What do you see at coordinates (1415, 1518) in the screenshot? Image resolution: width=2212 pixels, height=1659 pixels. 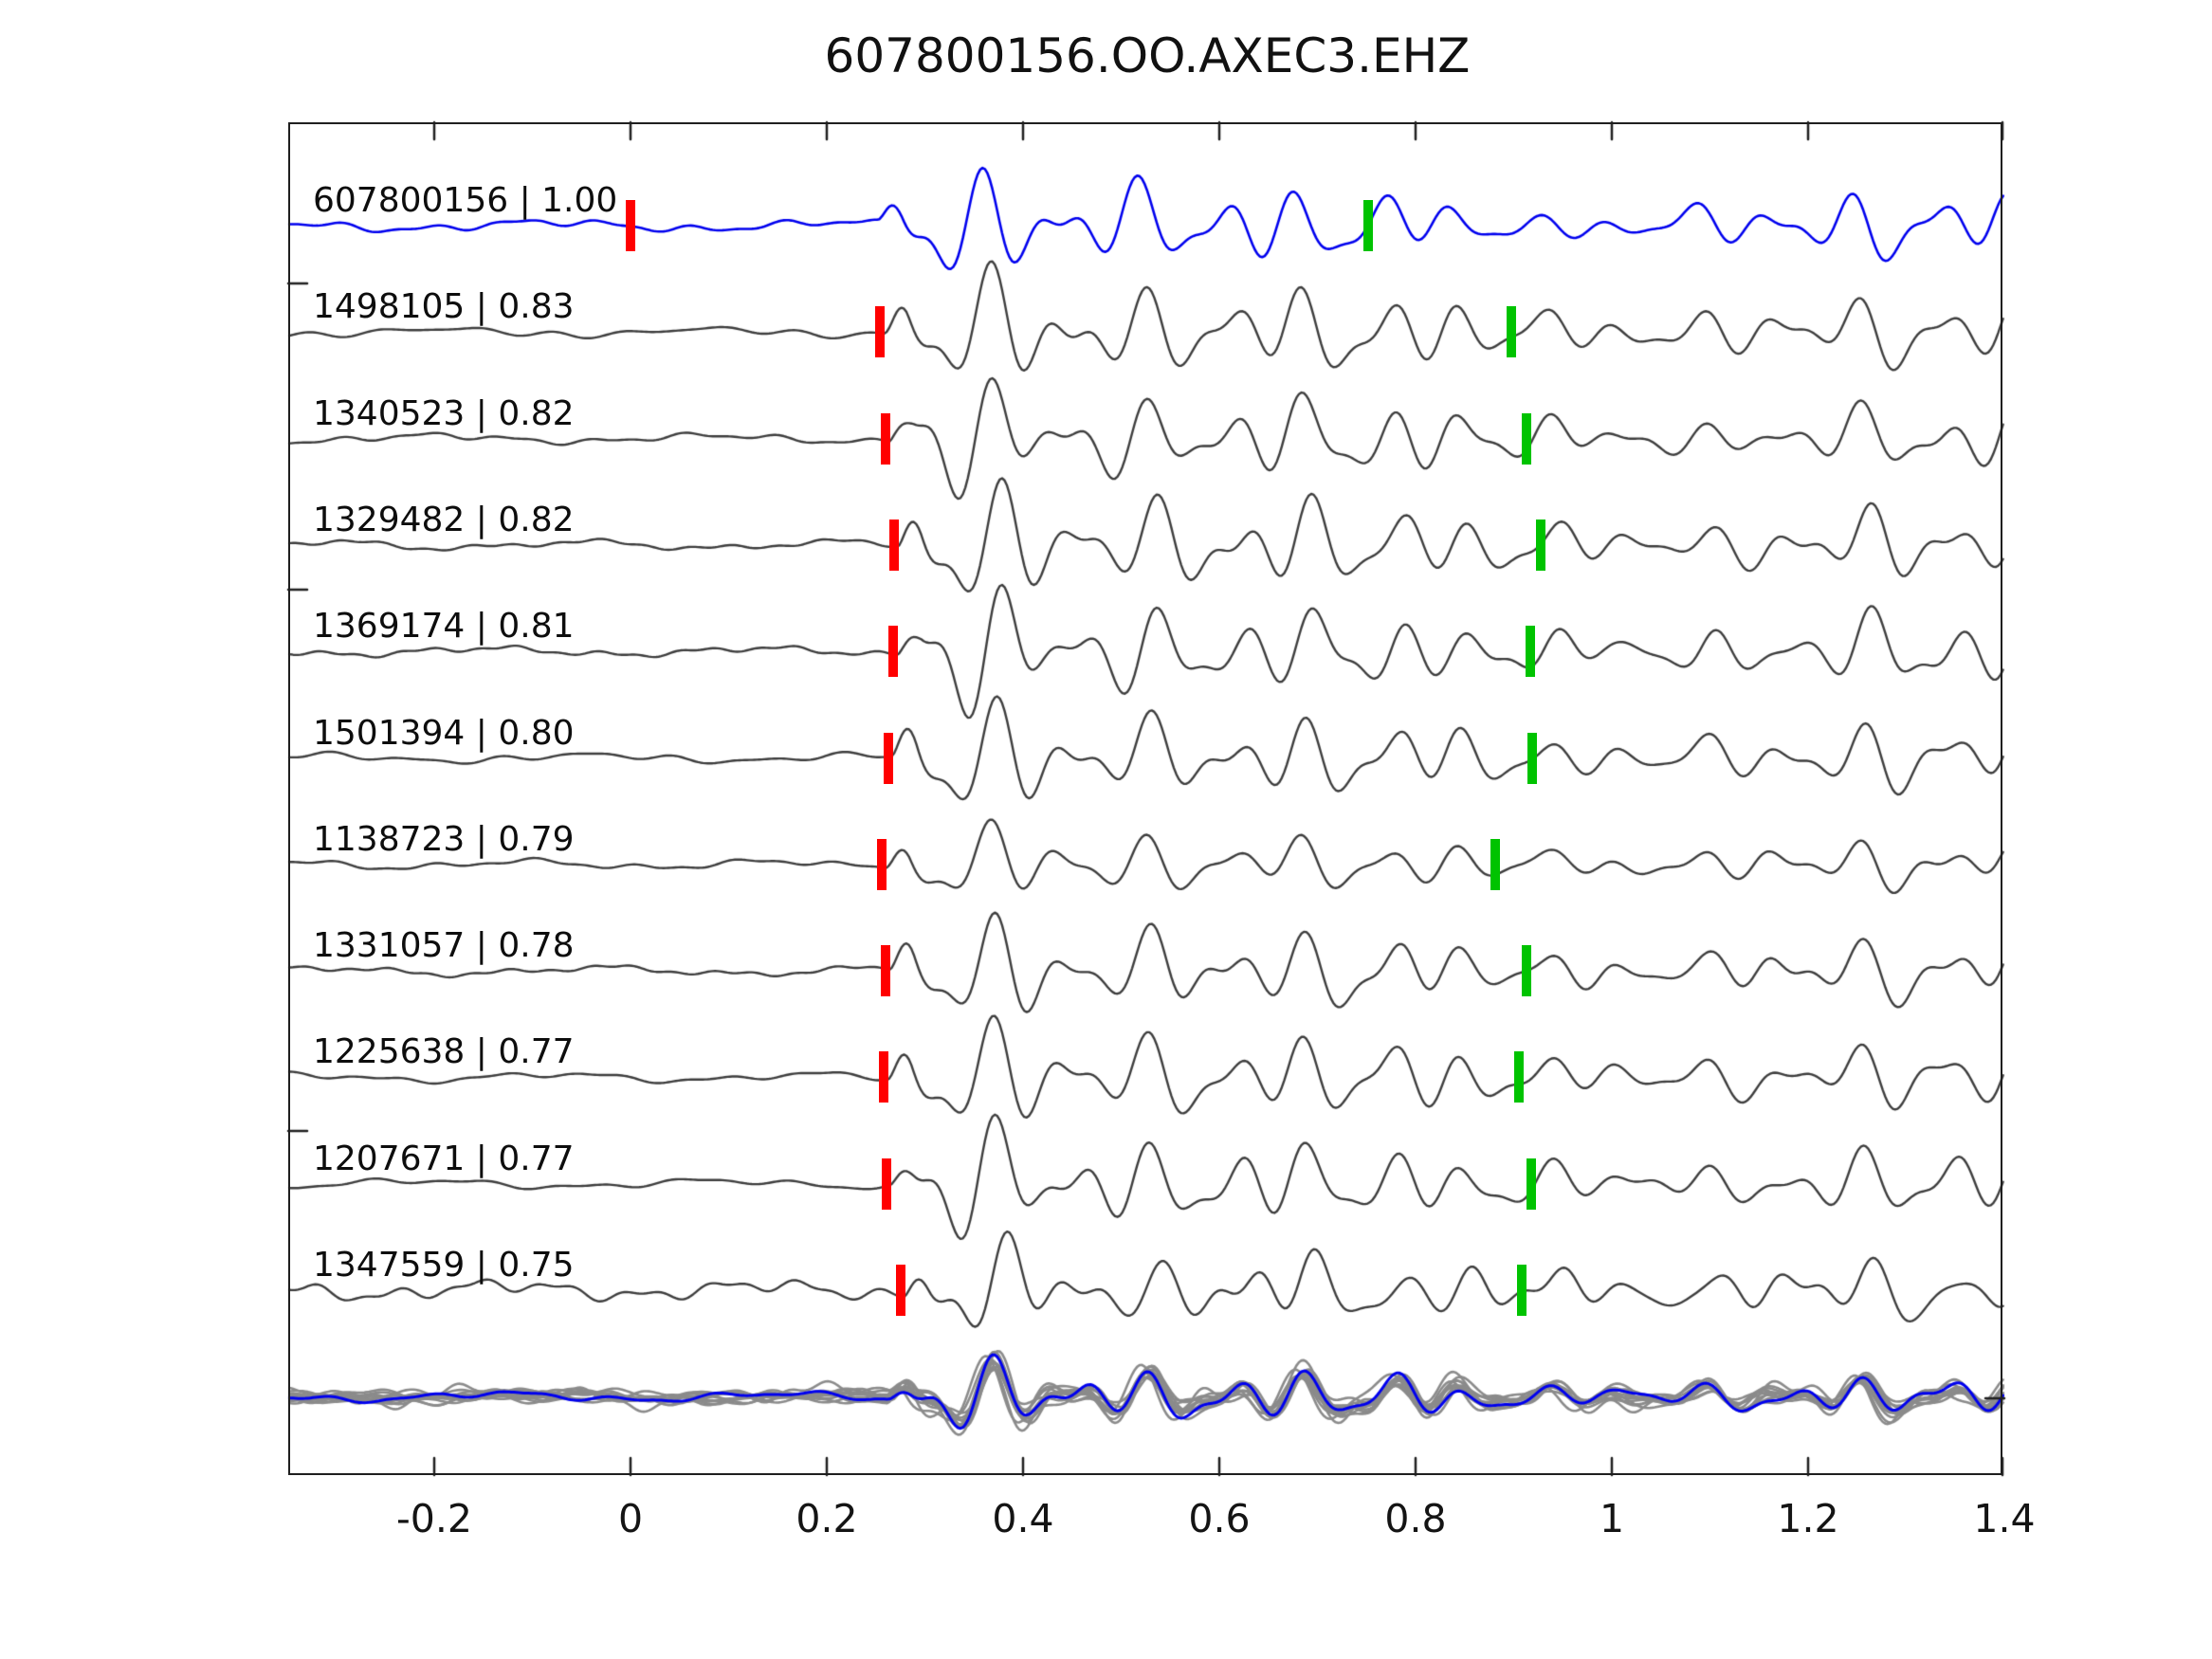 I see `x-tick-label: 0.8` at bounding box center [1415, 1518].